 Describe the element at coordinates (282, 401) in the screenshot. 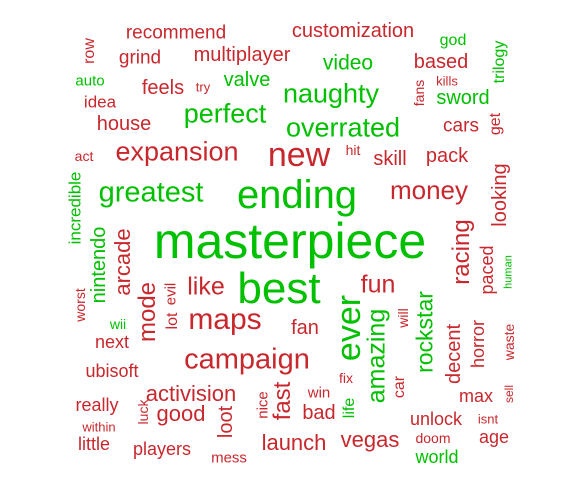

I see `word-fast: fast` at that location.